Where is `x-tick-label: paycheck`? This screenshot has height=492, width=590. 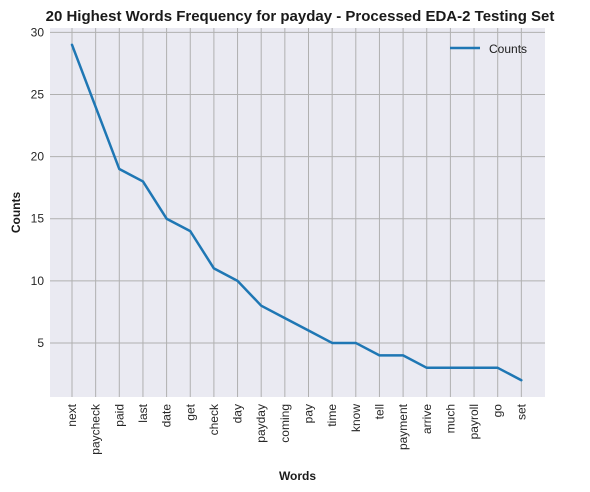 x-tick-label: paycheck is located at coordinates (96, 429).